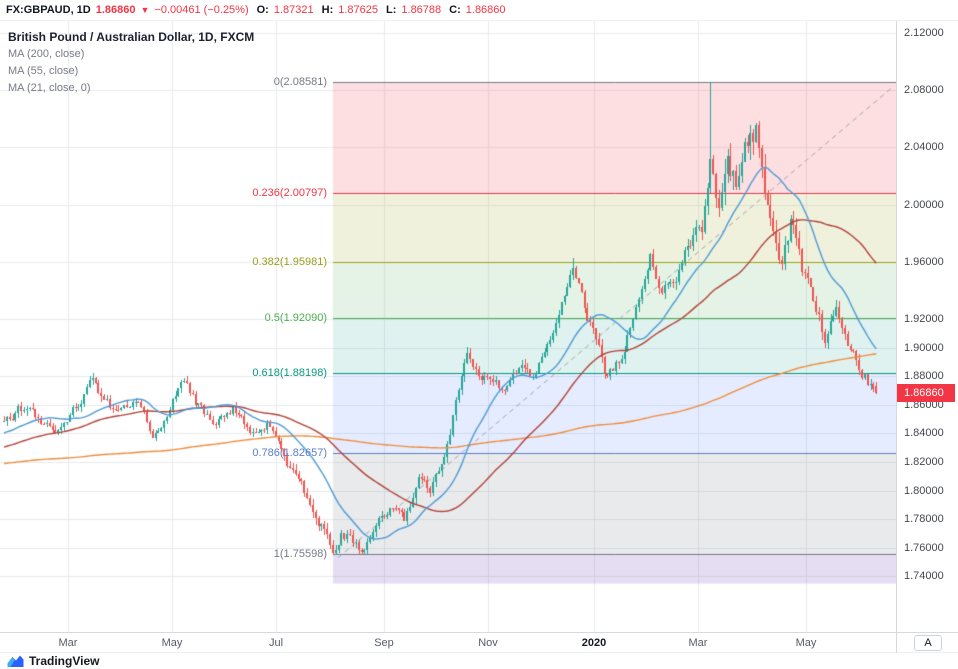  I want to click on price-tick-1.90000: 1.90000, so click(924, 347).